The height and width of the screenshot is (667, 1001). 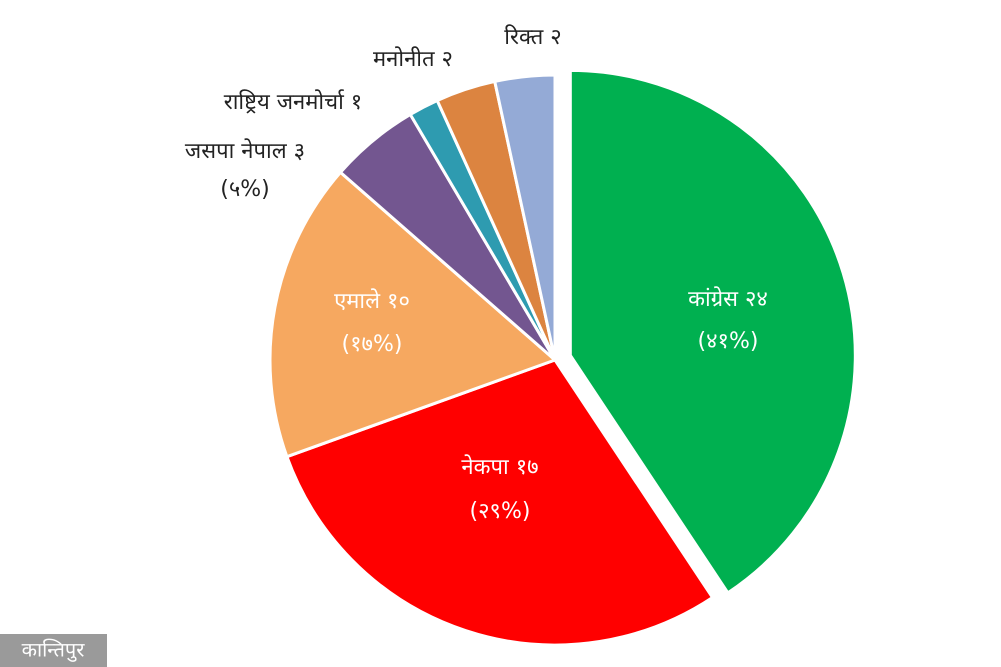 I want to click on category-label: राष्ट्रिय जनमोर्चा, so click(x=284, y=102).